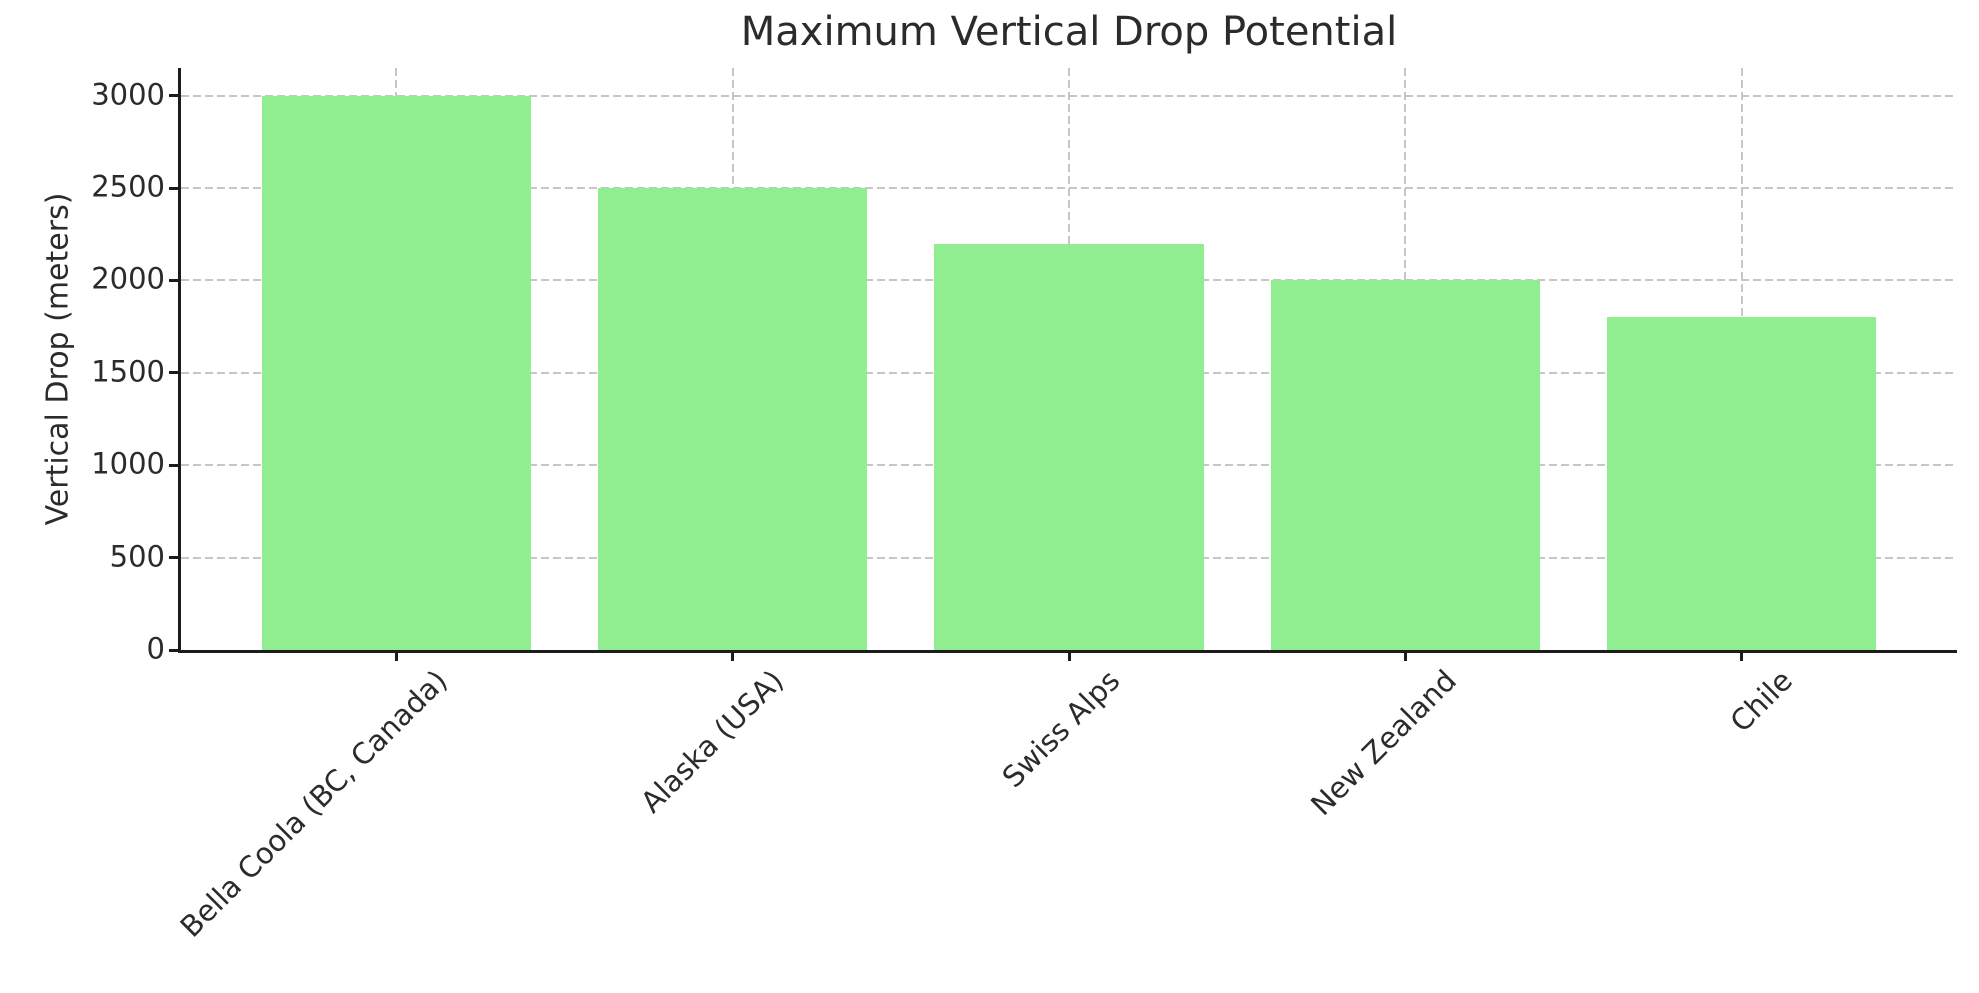 The width and height of the screenshot is (1979, 993). Describe the element at coordinates (137, 556) in the screenshot. I see `y-tick-label: 500` at that location.